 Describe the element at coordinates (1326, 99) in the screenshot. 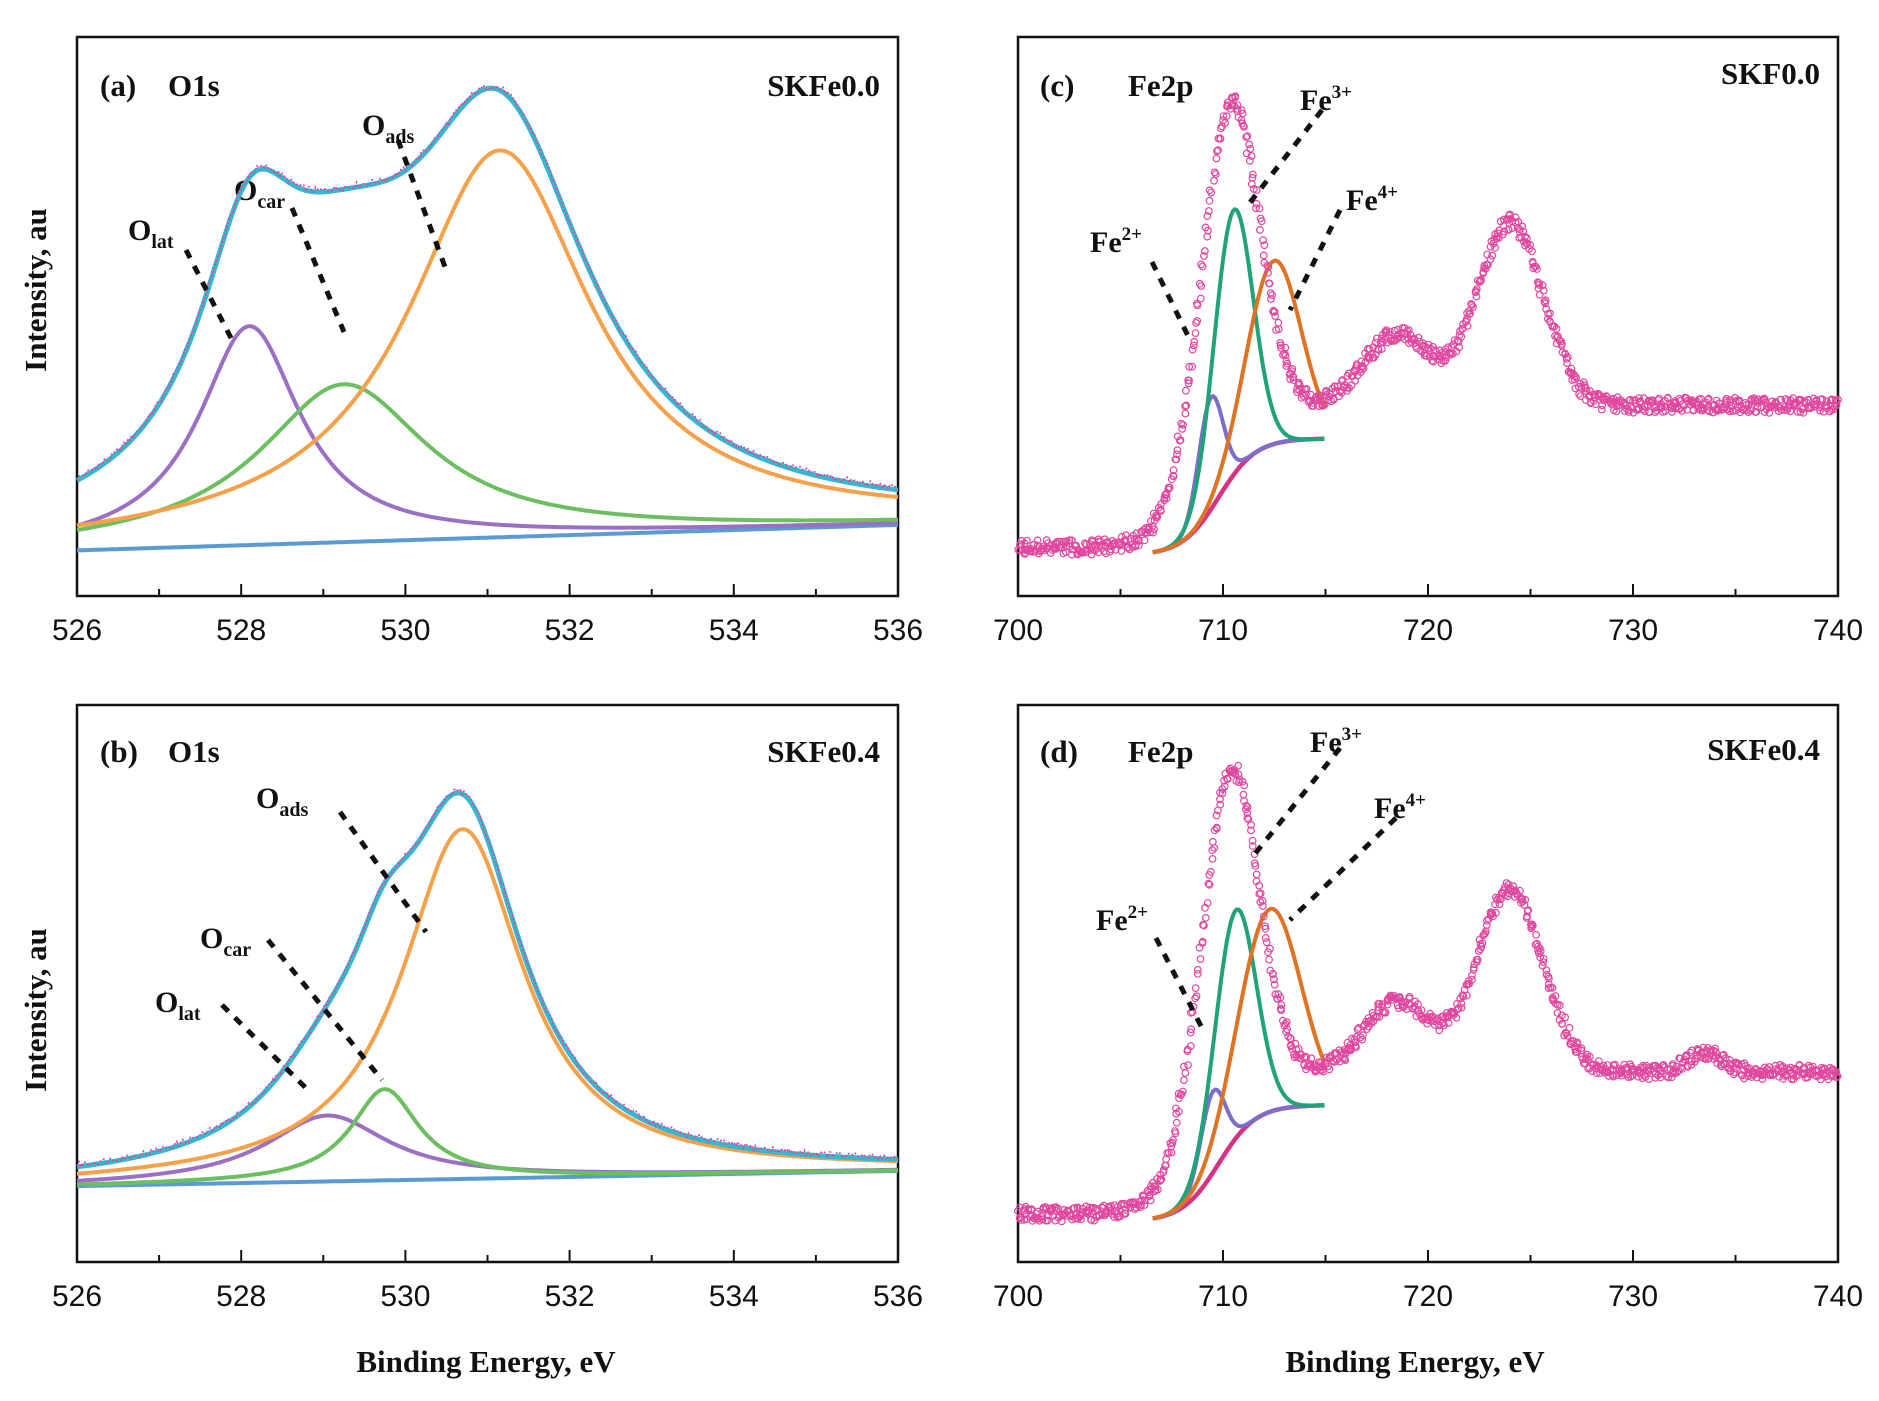

I see `fe3-label: Fe3+` at that location.